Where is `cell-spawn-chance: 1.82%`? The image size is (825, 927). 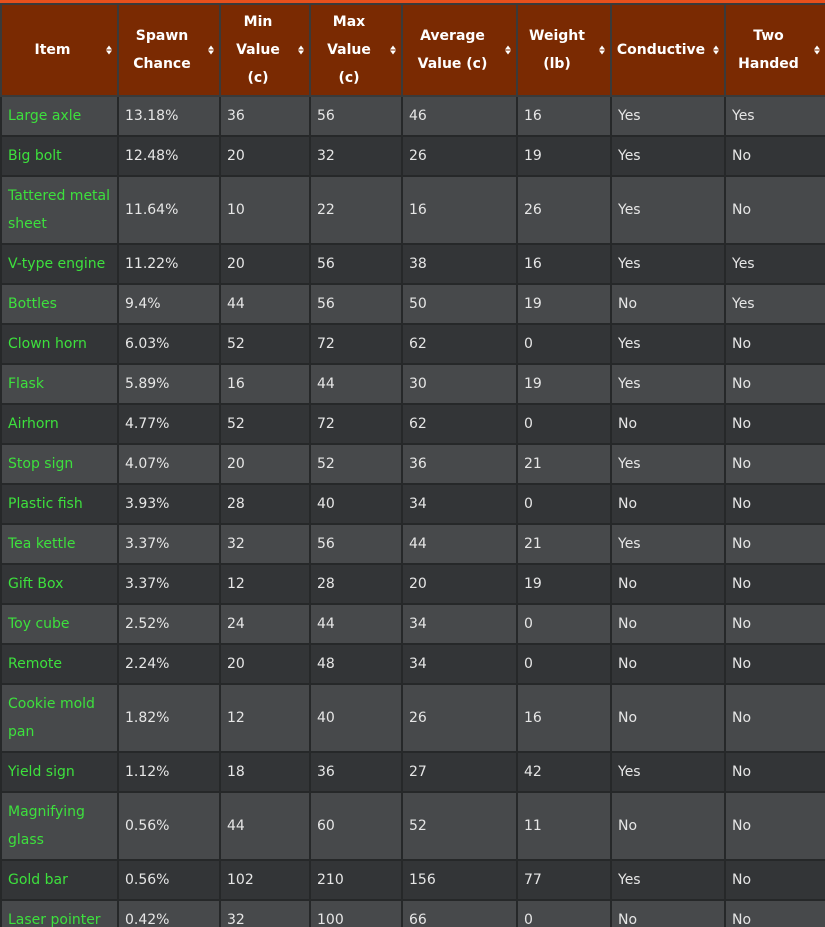
cell-spawn-chance: 1.82% is located at coordinates (169, 718).